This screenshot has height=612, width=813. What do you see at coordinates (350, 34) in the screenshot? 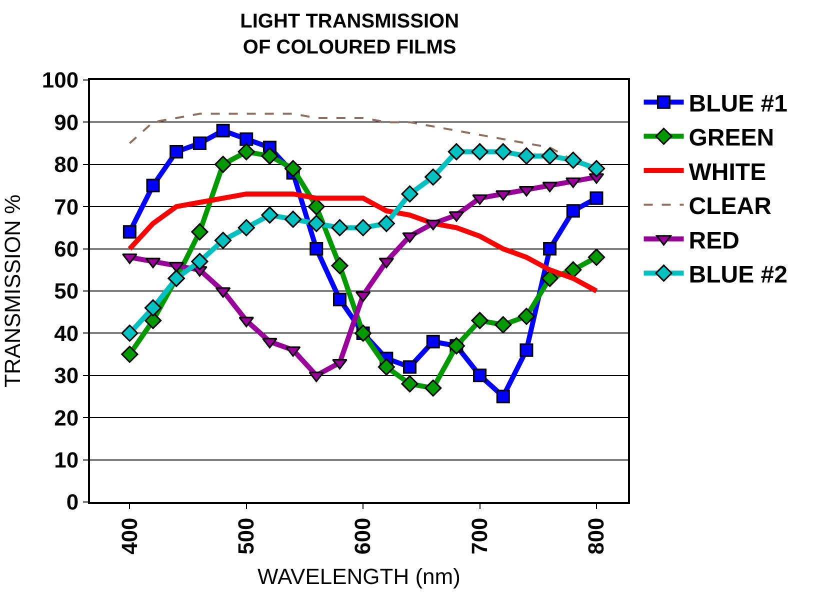
I see `chart-title: LIGHT TRANSMISSION OF COLOURED FILMS` at bounding box center [350, 34].